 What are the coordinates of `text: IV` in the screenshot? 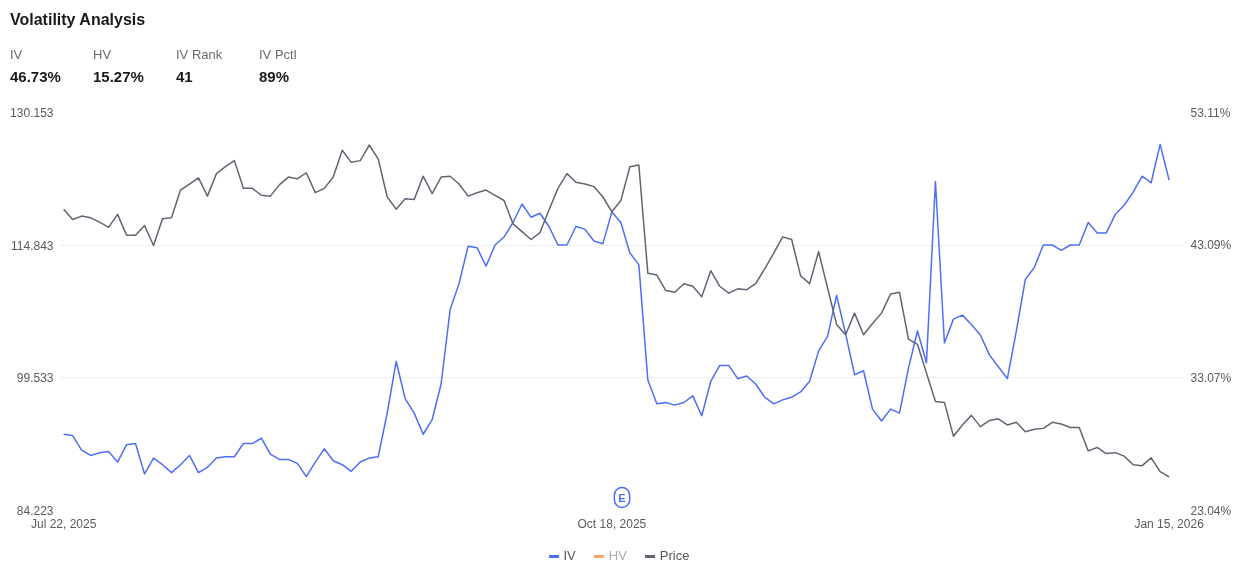 It's located at (17, 55).